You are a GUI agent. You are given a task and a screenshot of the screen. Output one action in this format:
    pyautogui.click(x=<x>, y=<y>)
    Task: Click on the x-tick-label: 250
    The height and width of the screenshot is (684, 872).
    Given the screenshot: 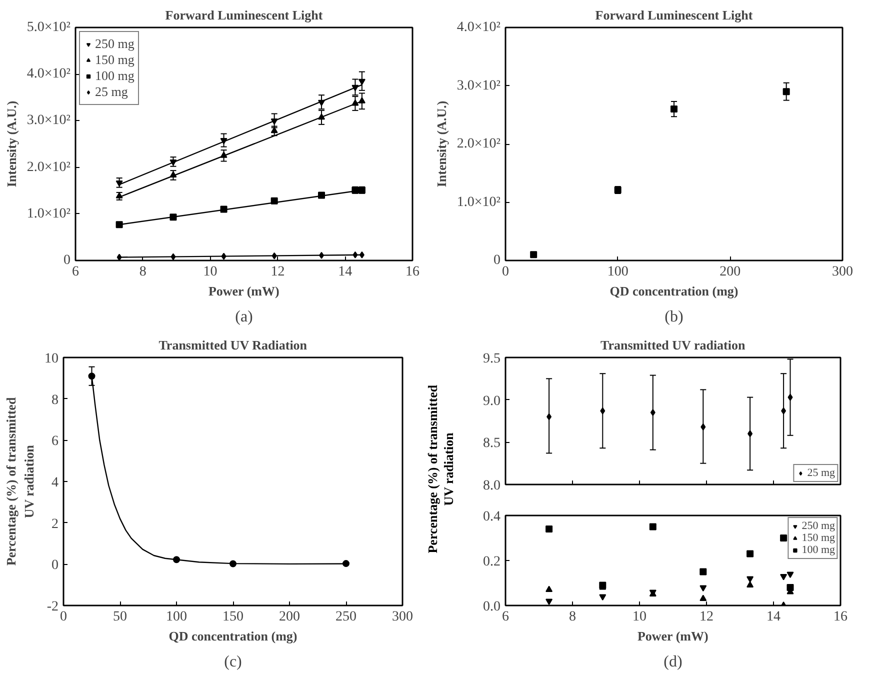 What is the action you would take?
    pyautogui.click(x=346, y=617)
    